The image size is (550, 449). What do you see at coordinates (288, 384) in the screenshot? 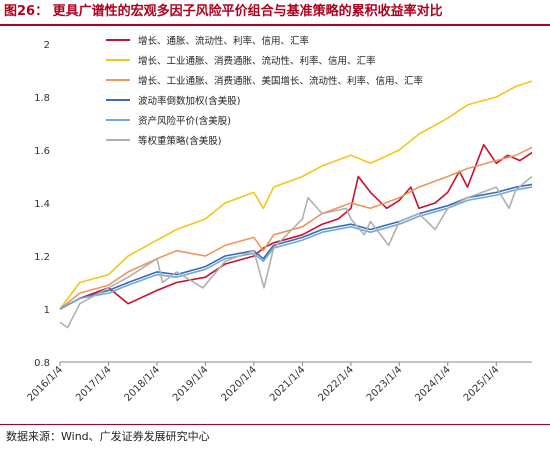
I see `x-tick-label: 2021/1/4` at bounding box center [288, 384].